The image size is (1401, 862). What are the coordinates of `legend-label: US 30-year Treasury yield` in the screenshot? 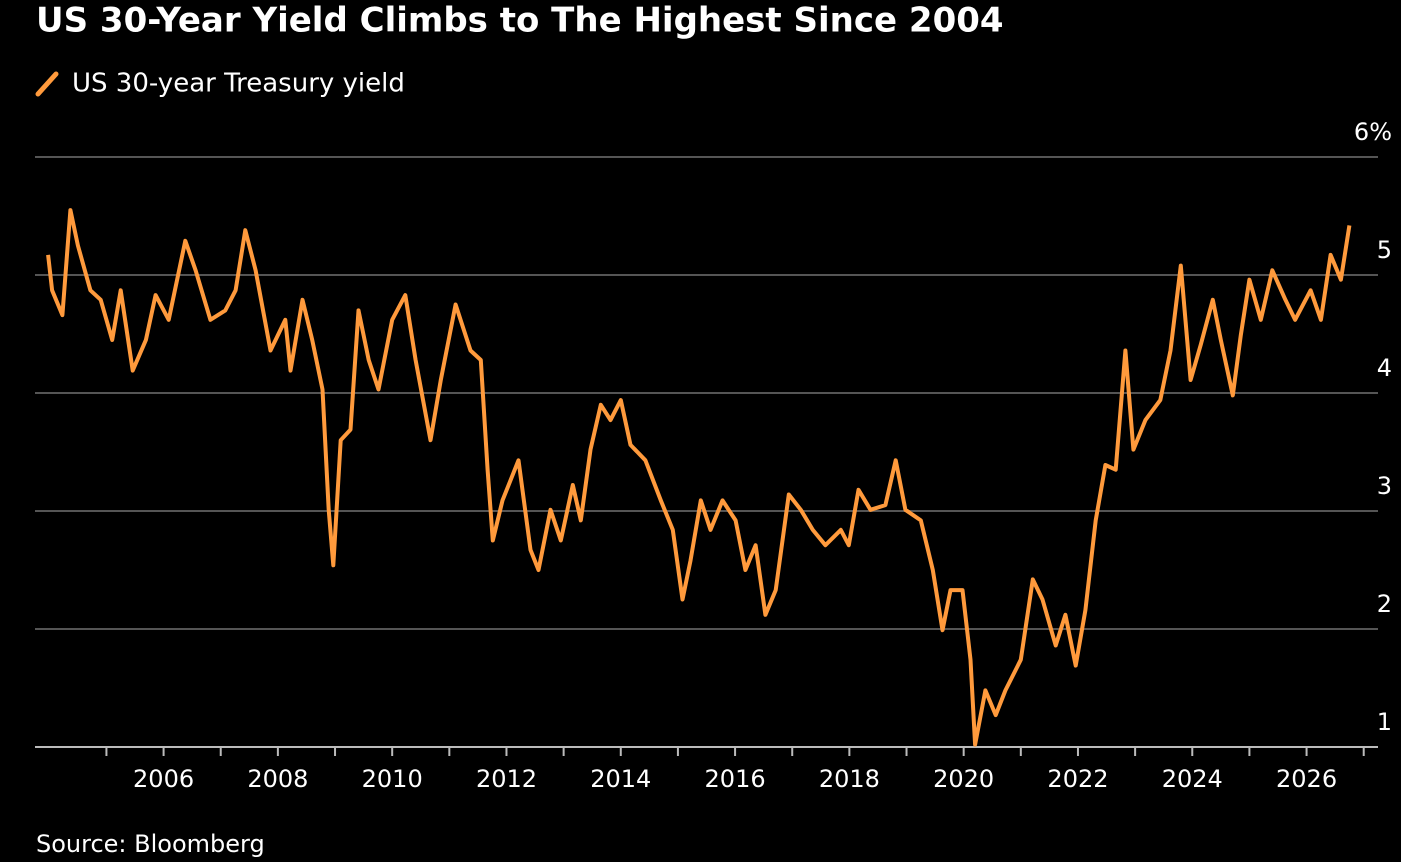 It's located at (238, 84).